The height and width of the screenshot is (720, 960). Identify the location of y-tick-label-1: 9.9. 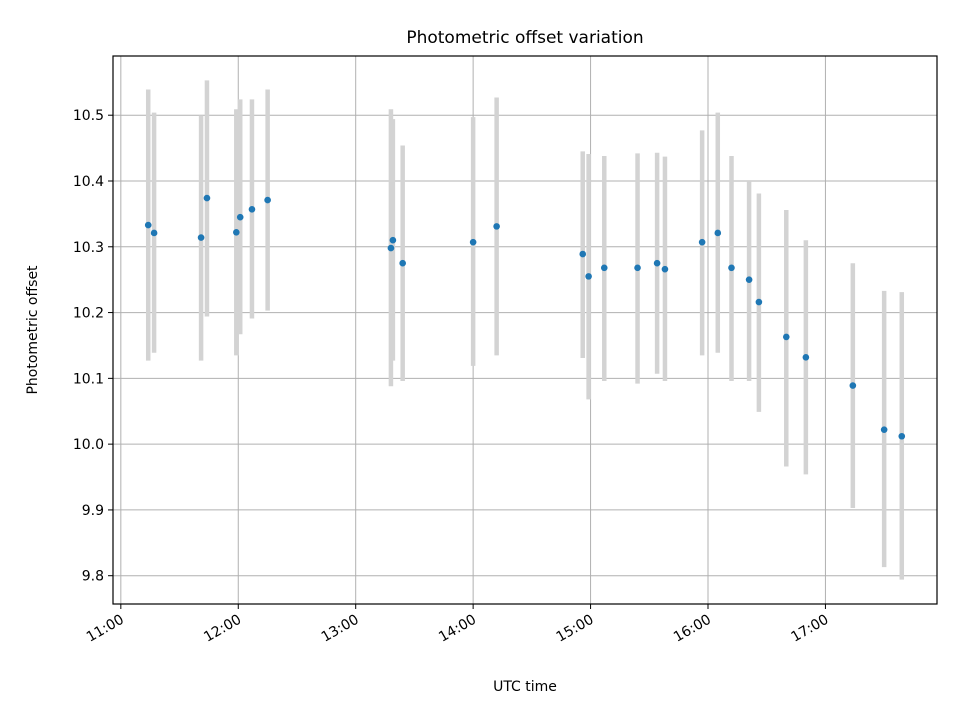
(93, 511).